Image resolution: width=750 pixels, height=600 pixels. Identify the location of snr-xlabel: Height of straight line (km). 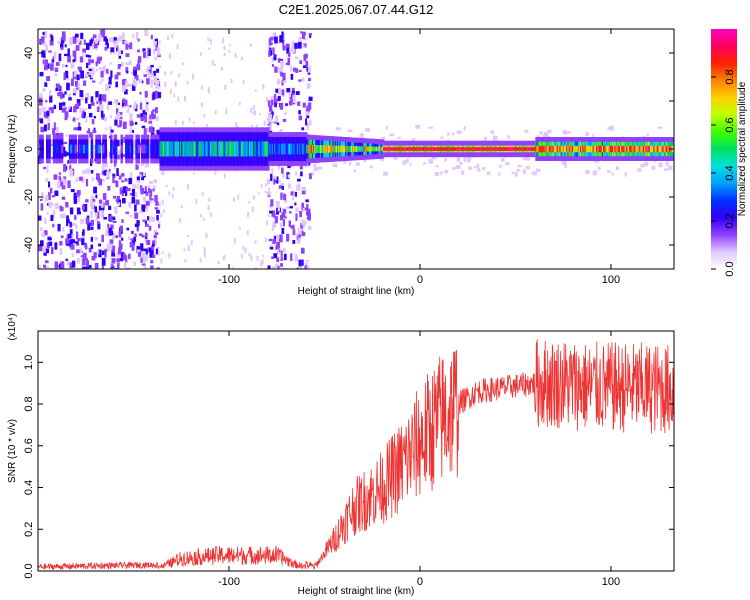
(356, 591).